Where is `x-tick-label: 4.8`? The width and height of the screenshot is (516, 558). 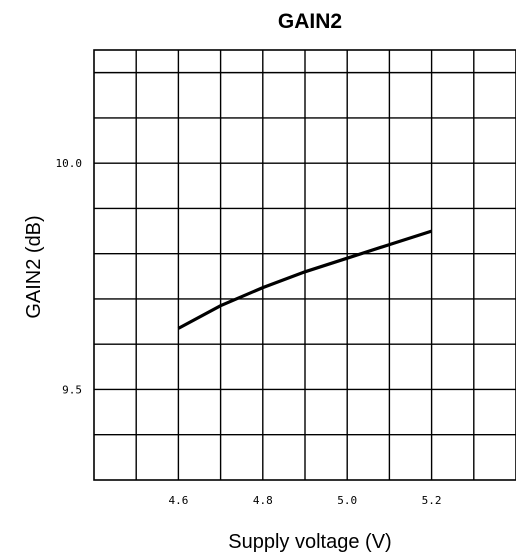
x-tick-label: 4.8 is located at coordinates (263, 500).